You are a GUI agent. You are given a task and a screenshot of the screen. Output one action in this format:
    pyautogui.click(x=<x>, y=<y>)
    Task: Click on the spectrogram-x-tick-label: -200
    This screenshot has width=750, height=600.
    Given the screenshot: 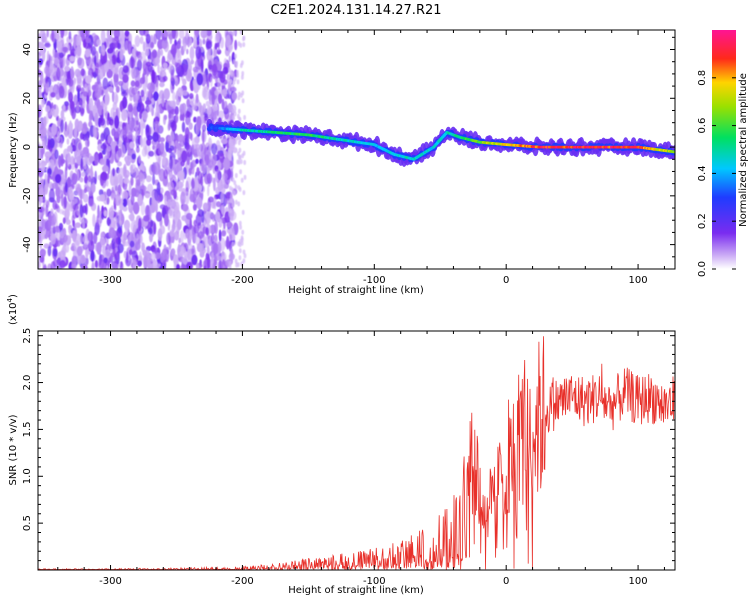 What is the action you would take?
    pyautogui.click(x=242, y=280)
    